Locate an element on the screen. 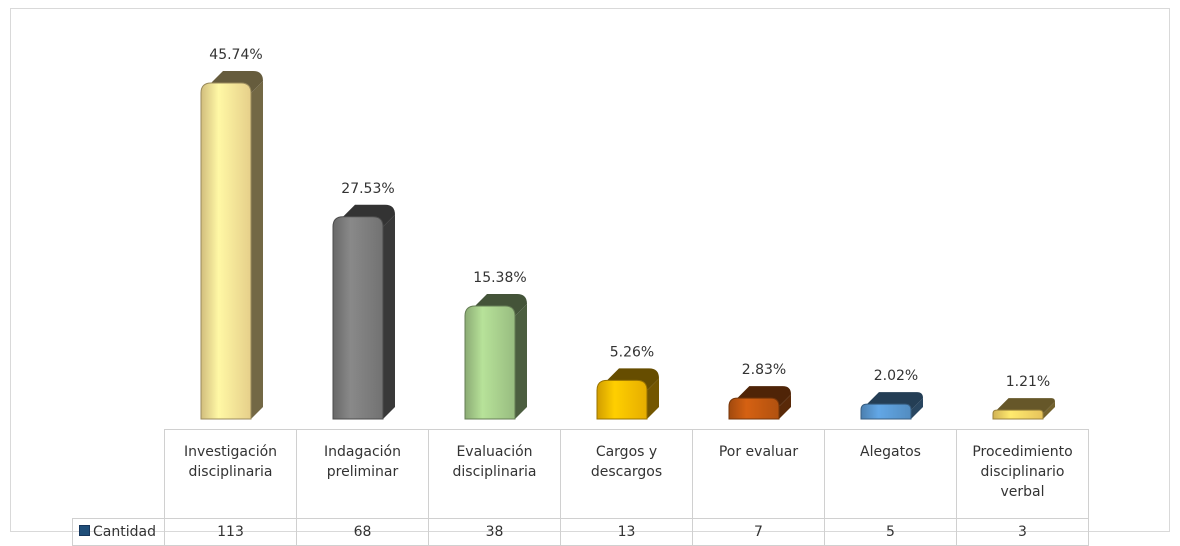  value-cell-6: 5 is located at coordinates (890, 532).